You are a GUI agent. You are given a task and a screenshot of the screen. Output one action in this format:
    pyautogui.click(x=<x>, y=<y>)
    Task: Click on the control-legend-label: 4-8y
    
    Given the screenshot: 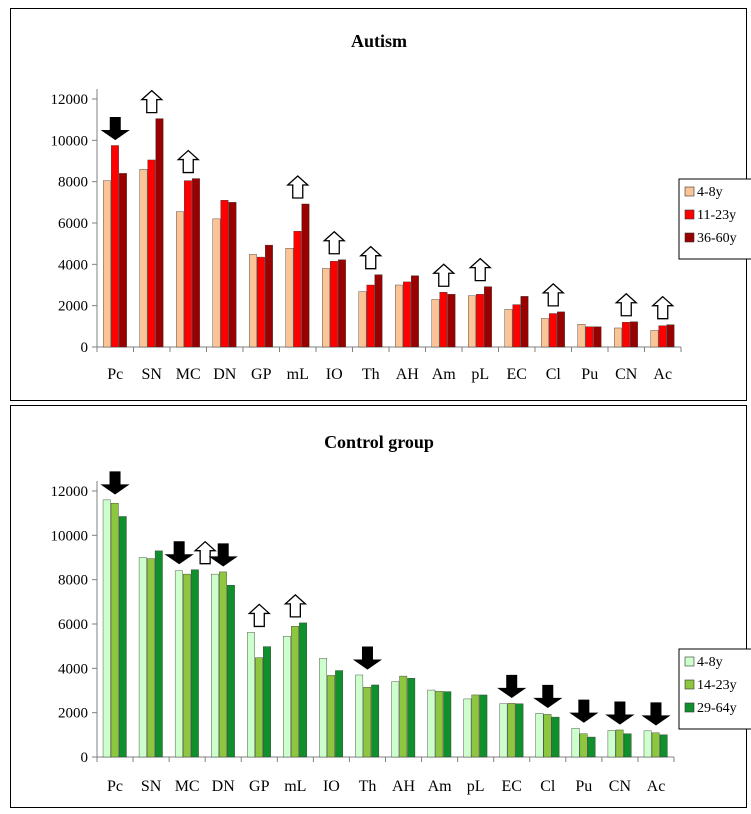 What is the action you would take?
    pyautogui.click(x=710, y=662)
    